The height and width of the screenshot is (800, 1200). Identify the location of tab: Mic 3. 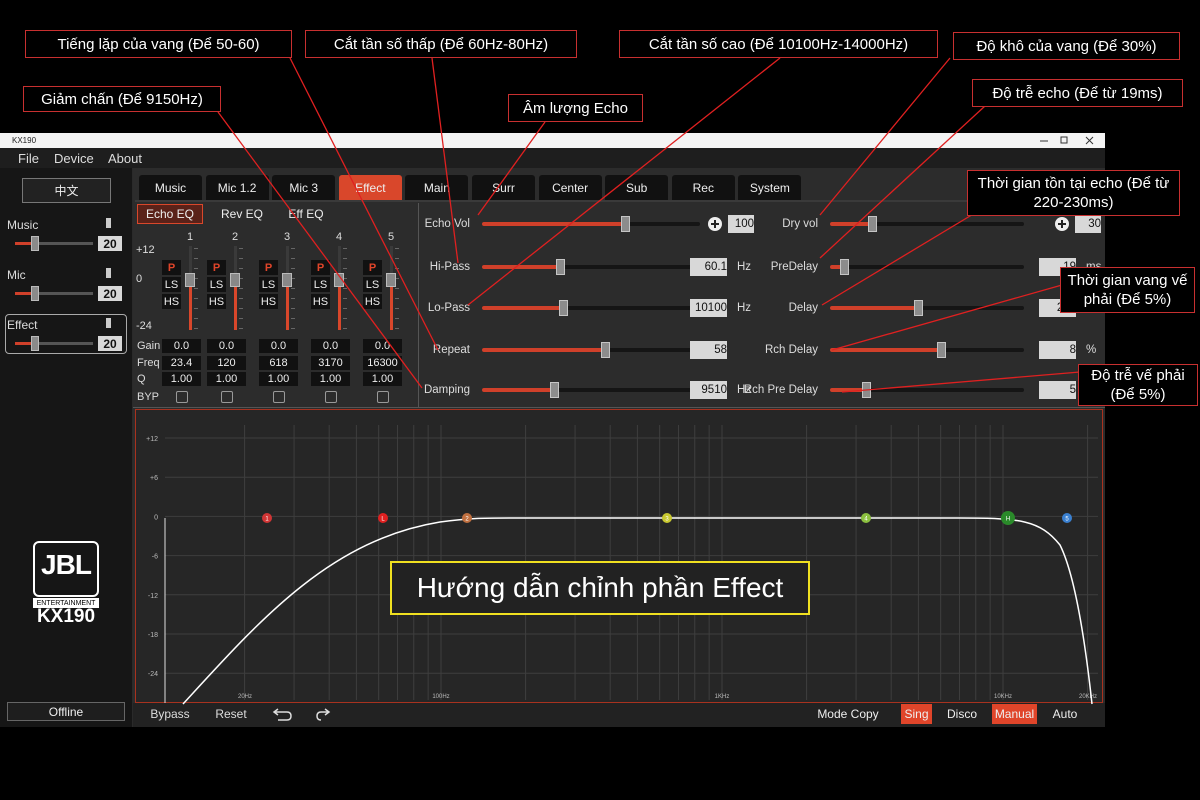
(304, 187).